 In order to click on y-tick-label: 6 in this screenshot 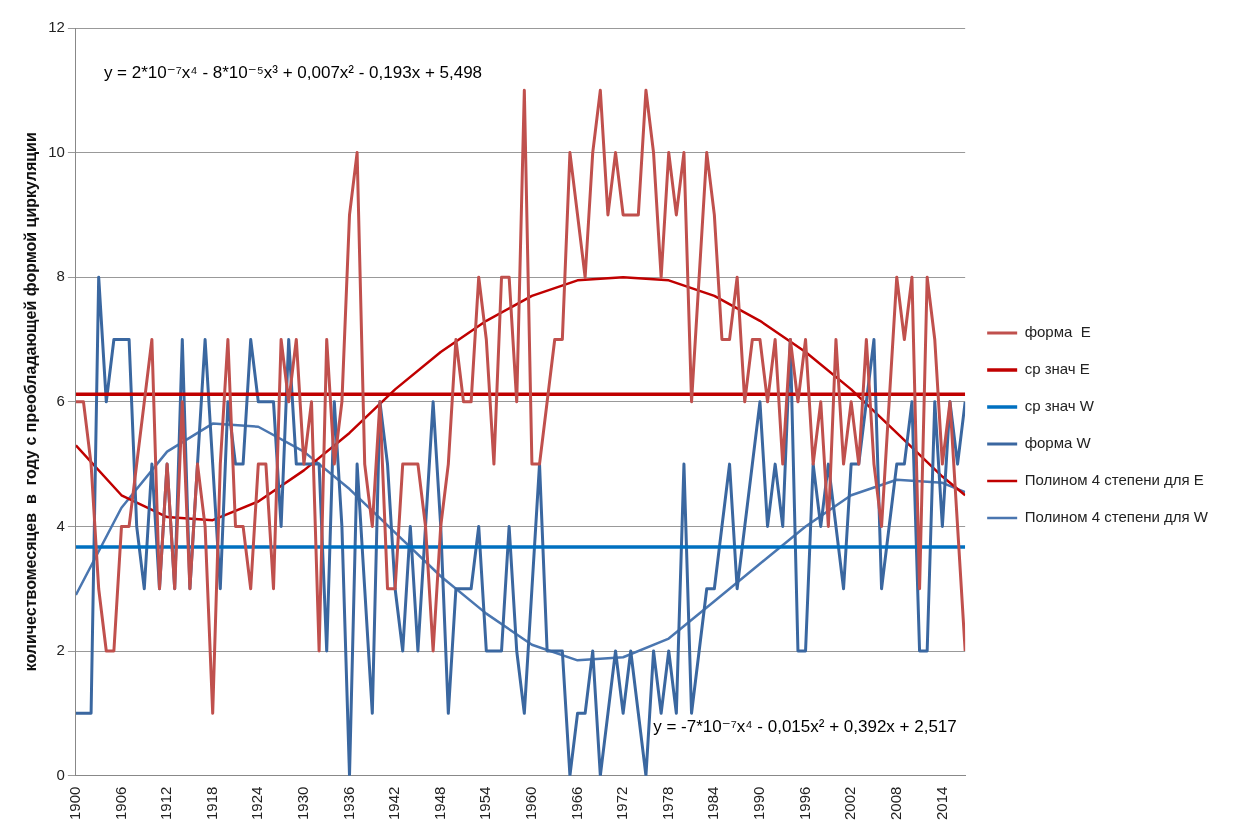, I will do `click(60, 400)`.